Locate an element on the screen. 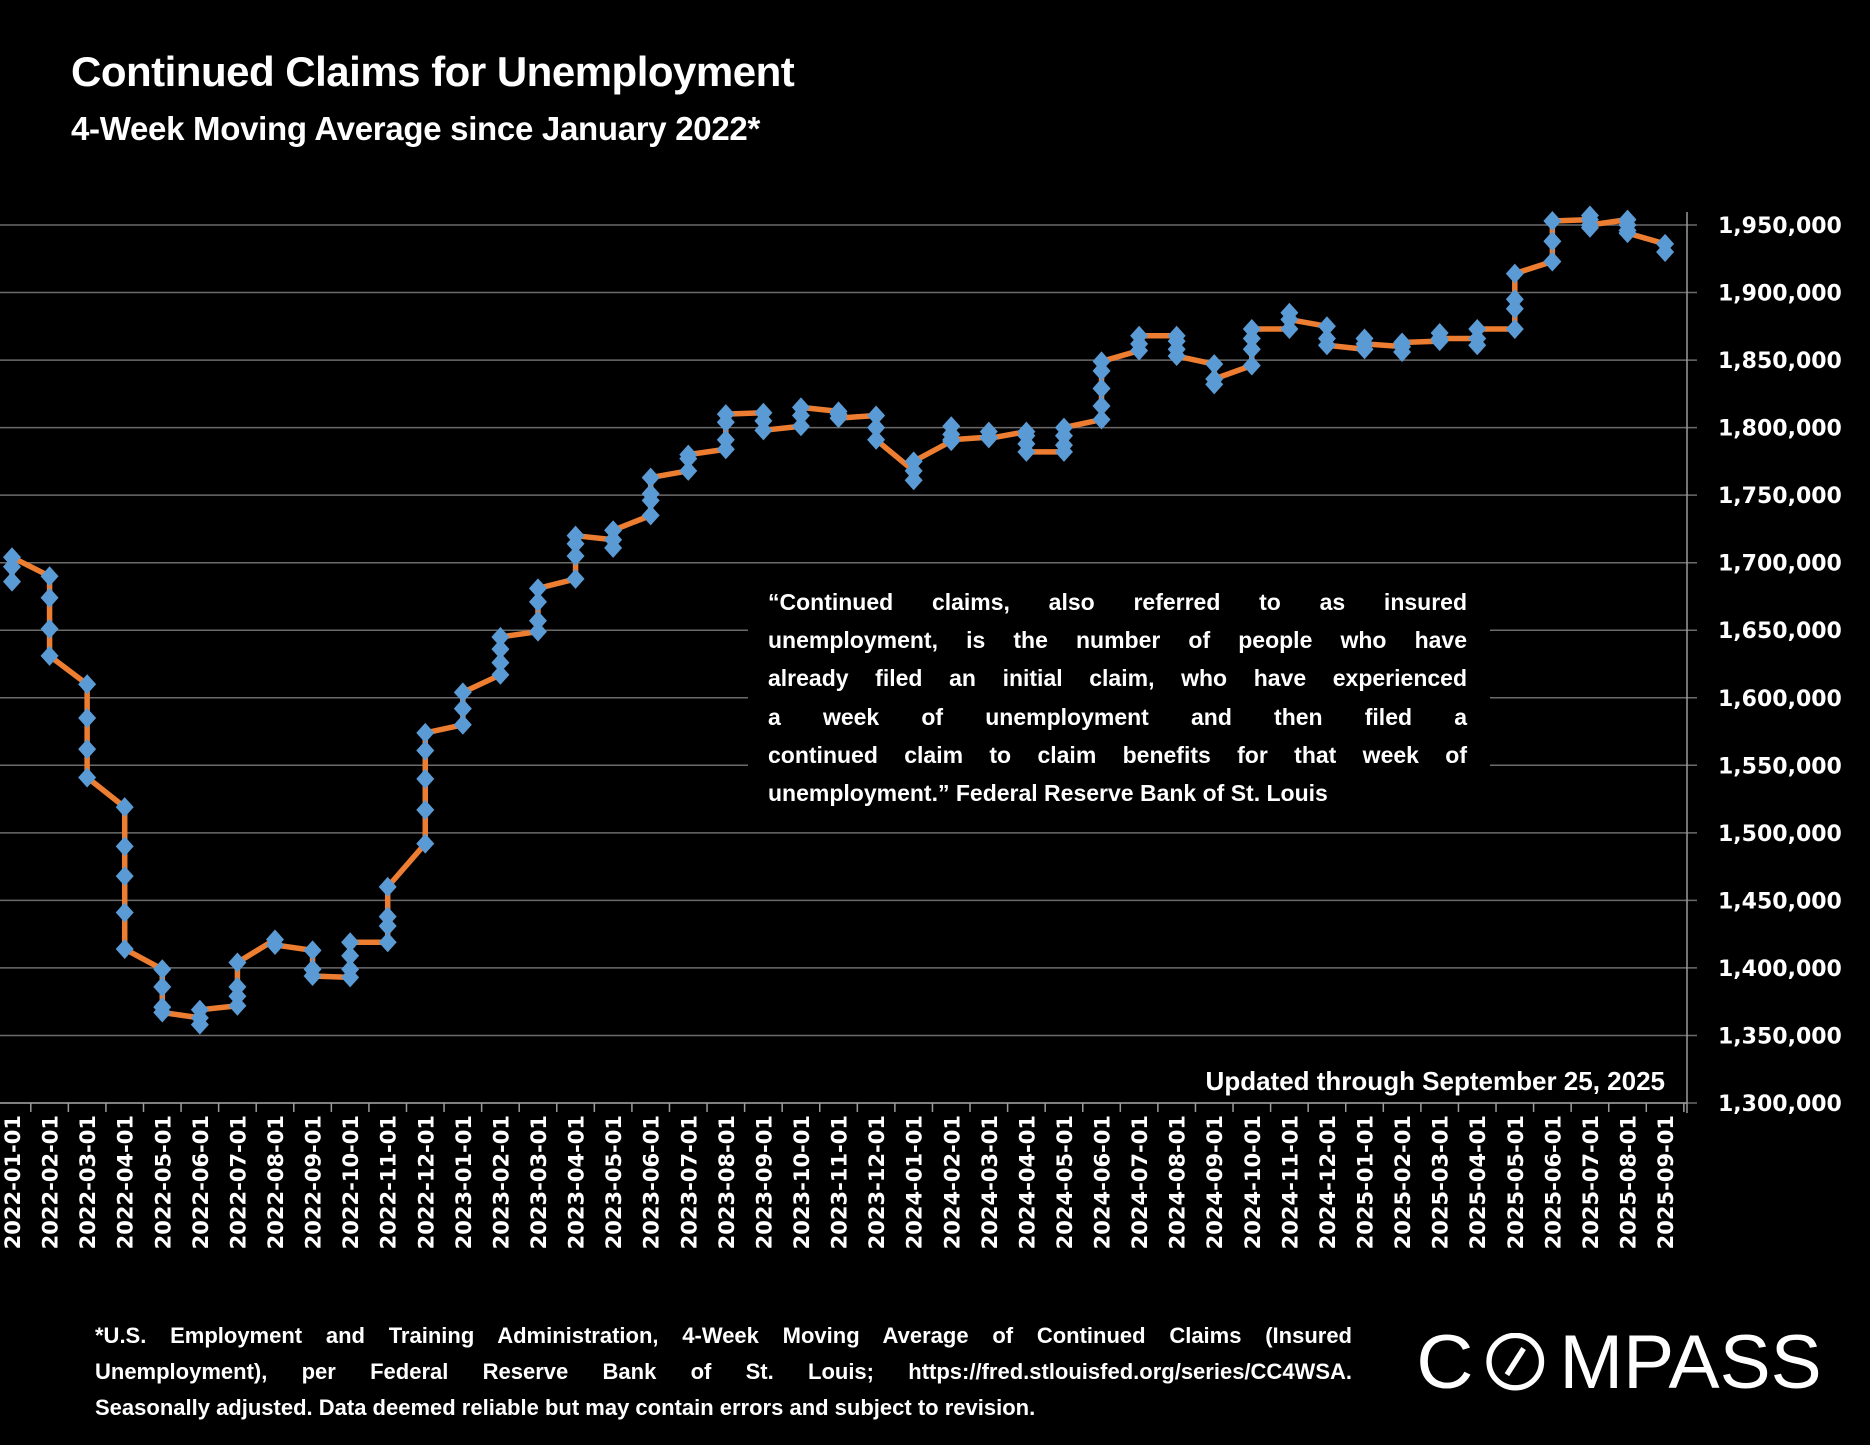  x-tick-label: 2023-11-01 is located at coordinates (840, 1182).